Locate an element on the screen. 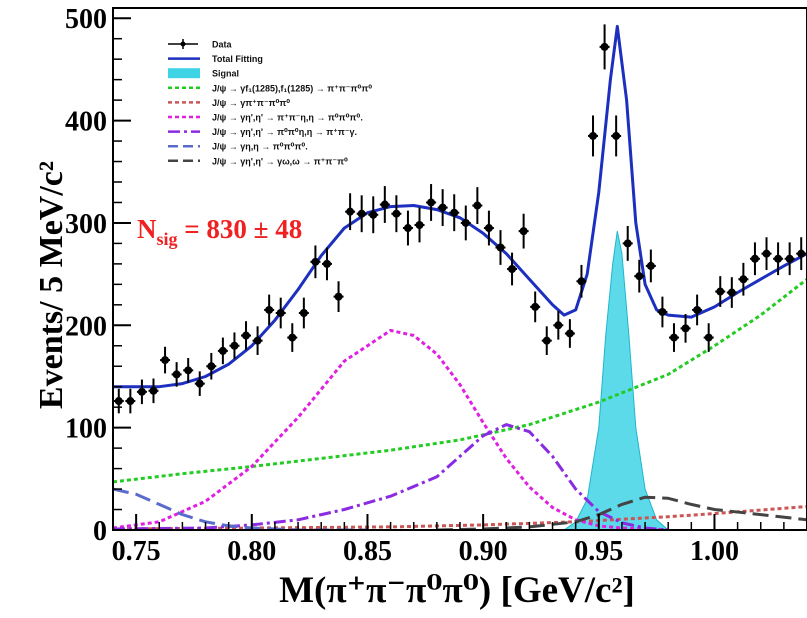  x-tick-label: 0.90 is located at coordinates (483, 551).